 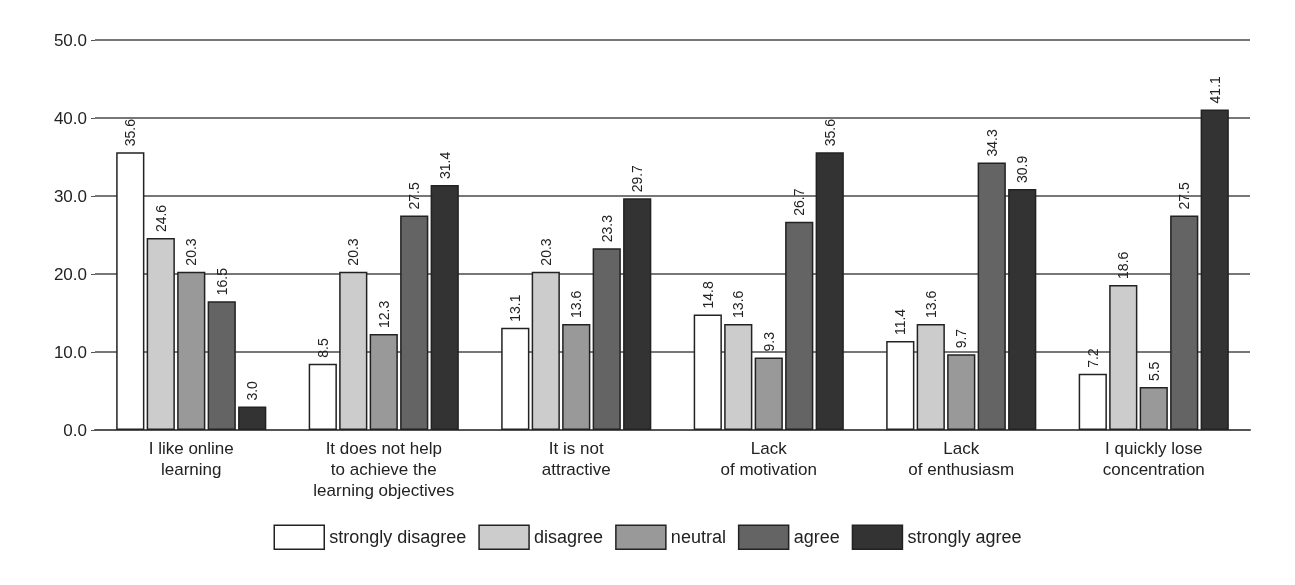 What do you see at coordinates (606, 228) in the screenshot?
I see `data-label: 23.3` at bounding box center [606, 228].